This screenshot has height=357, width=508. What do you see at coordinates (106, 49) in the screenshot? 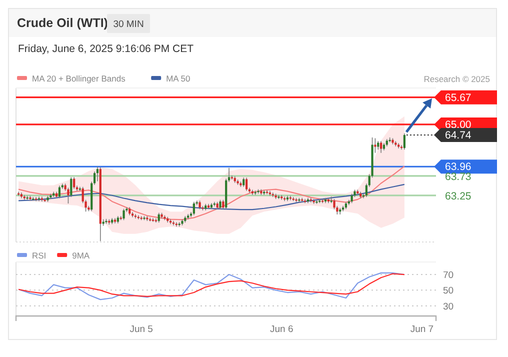
I see `chart-subtitle: Friday, June 6, 2025 9:16:06 PM CET` at bounding box center [106, 49].